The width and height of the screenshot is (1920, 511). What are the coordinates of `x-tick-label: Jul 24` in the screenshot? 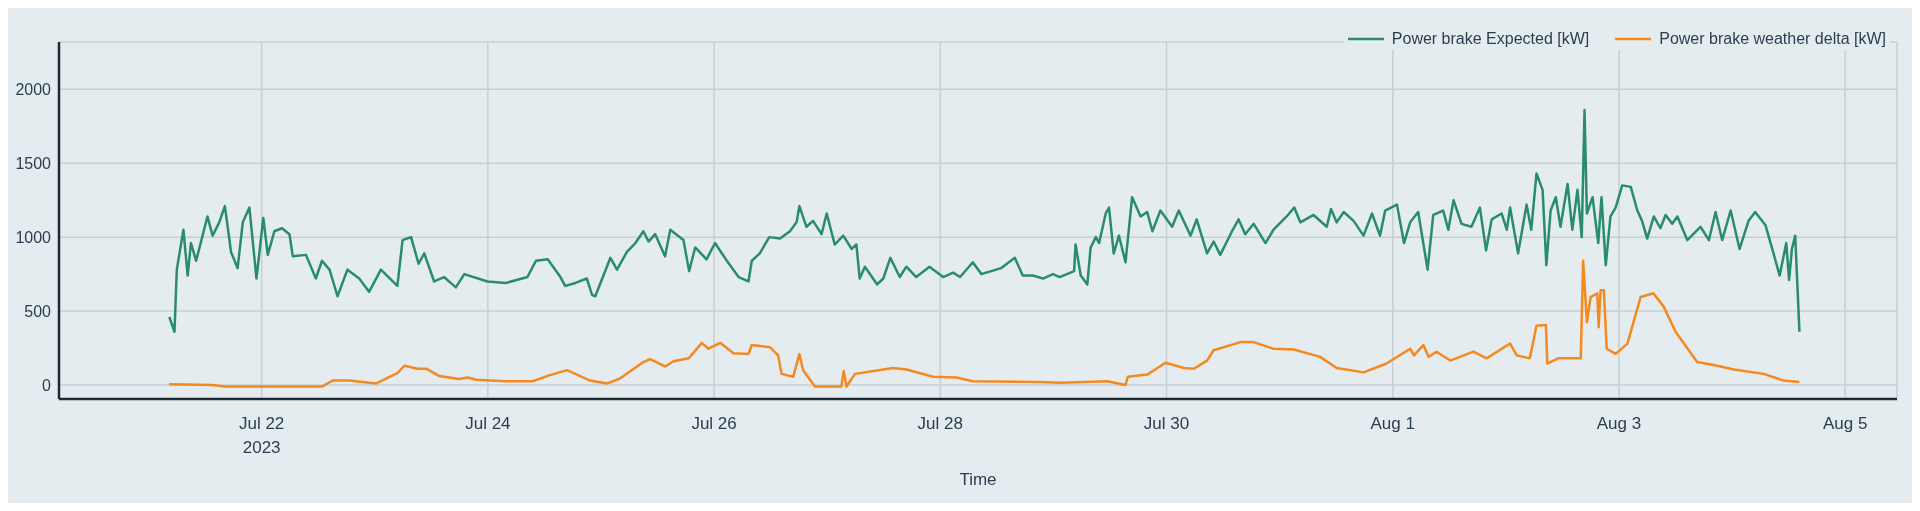 It's located at (488, 423).